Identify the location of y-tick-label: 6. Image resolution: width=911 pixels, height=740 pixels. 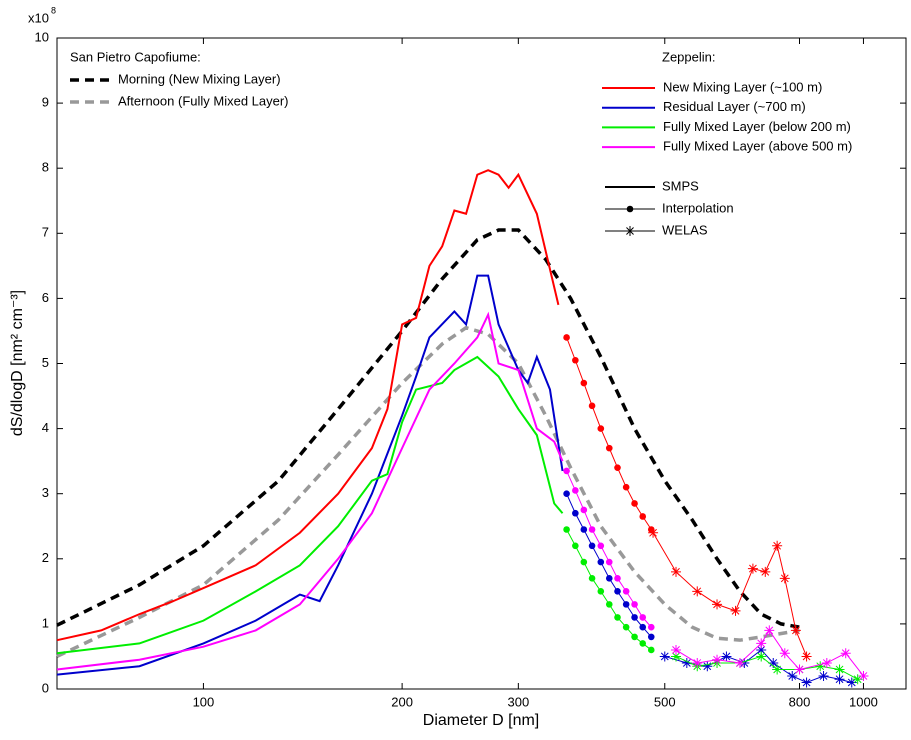
(45, 297).